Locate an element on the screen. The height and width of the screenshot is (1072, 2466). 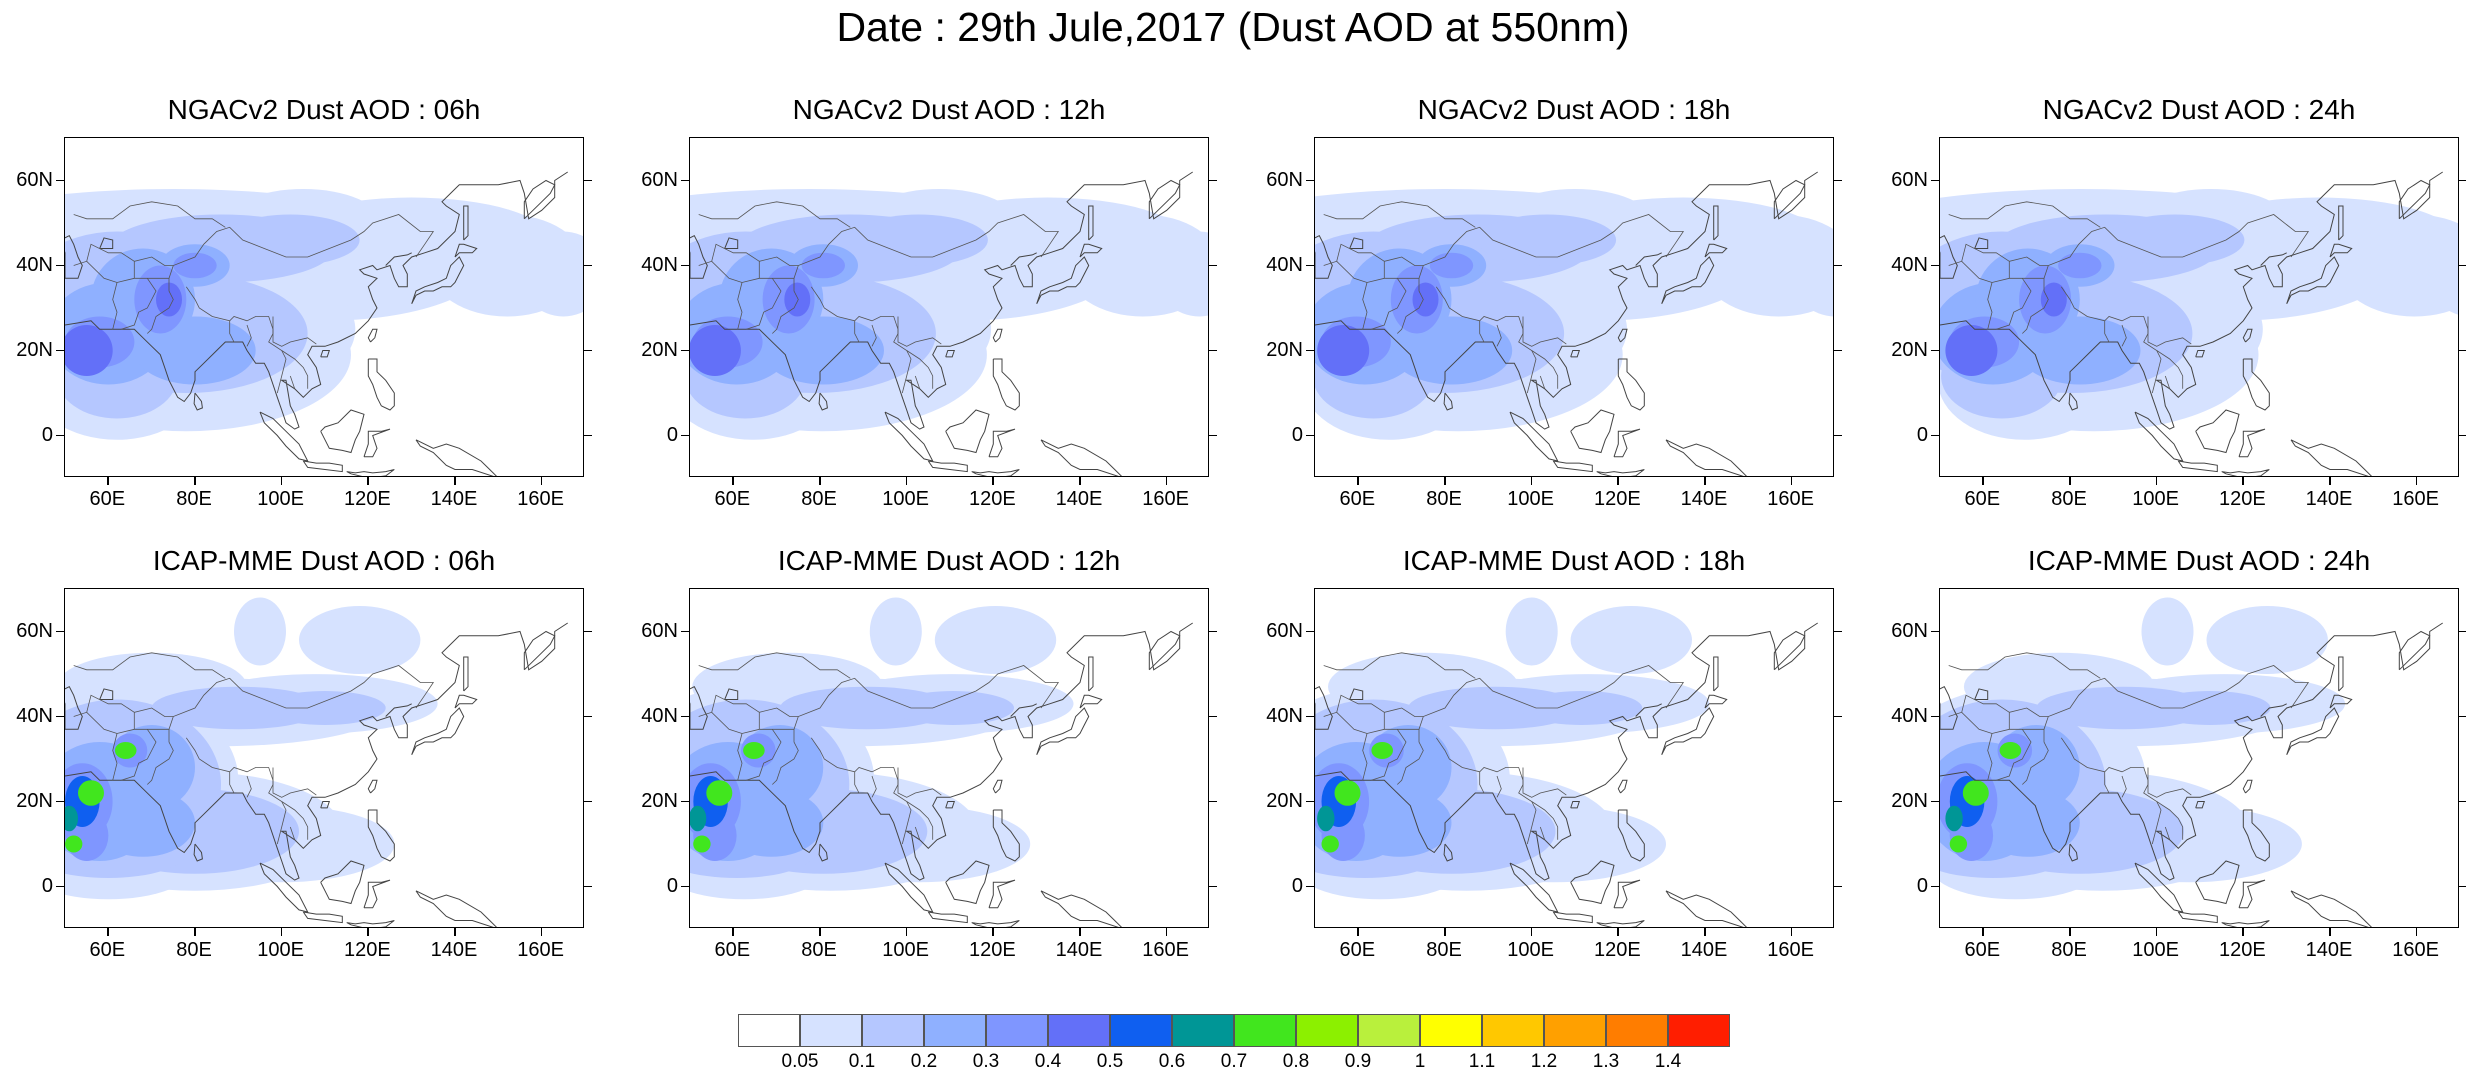
colorbar-label: 1.1 is located at coordinates (1482, 1061).